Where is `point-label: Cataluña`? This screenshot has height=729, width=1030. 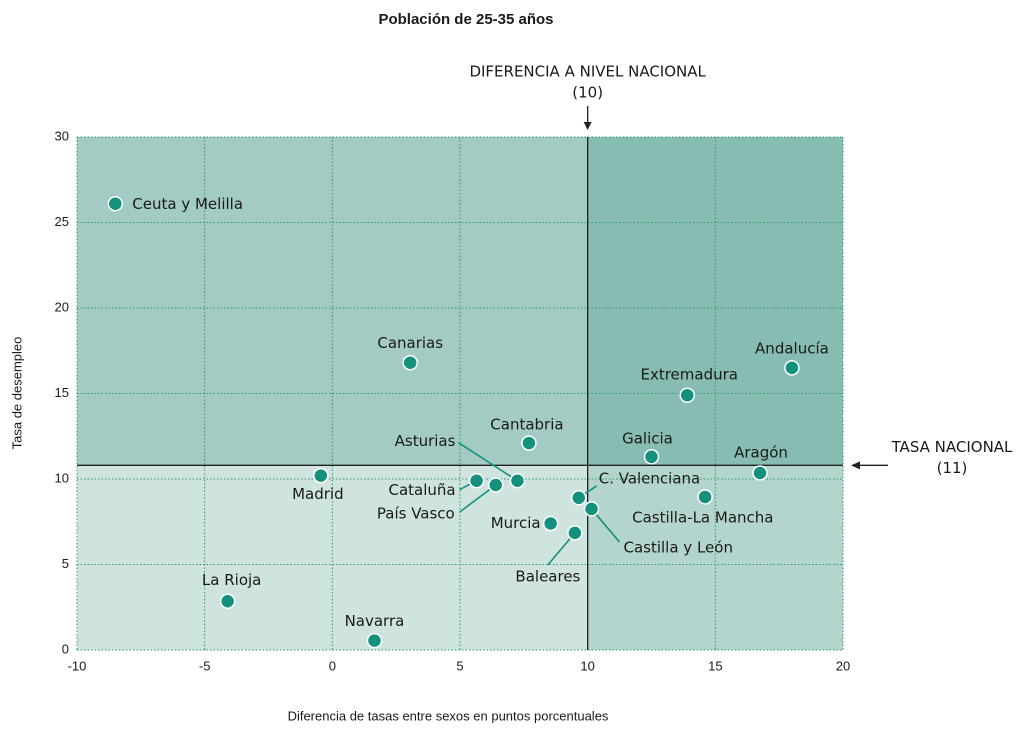 point-label: Cataluña is located at coordinates (421, 490).